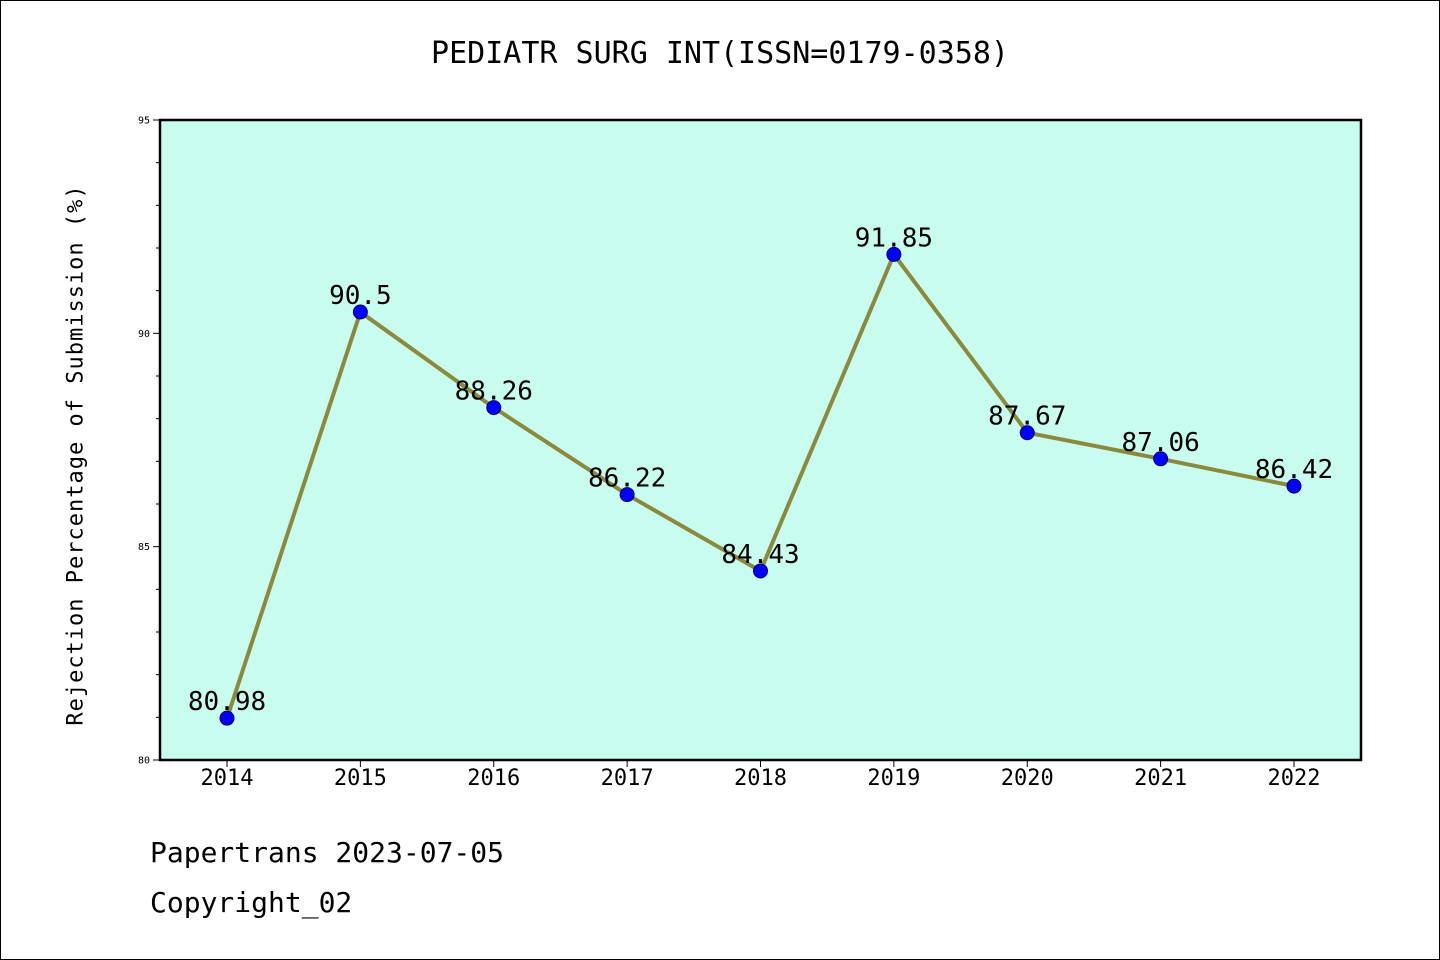  I want to click on data-label: 90.5, so click(360, 296).